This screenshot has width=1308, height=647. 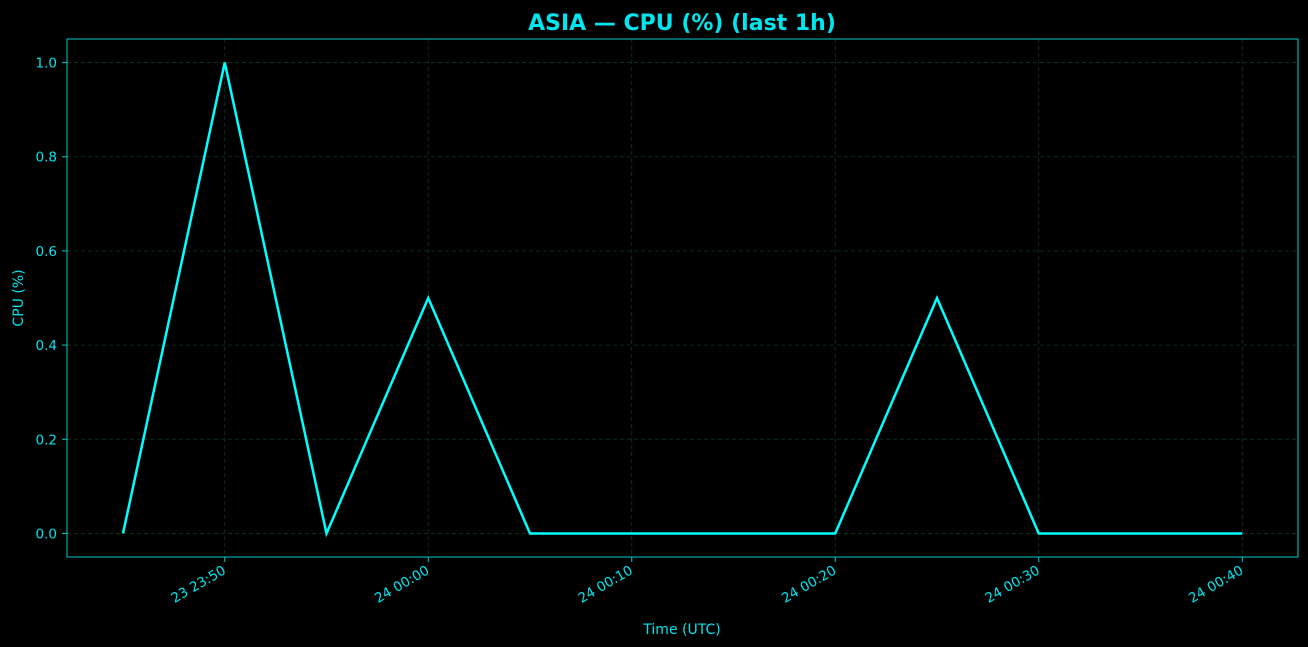 What do you see at coordinates (51, 299) in the screenshot?
I see `y-axis: 0.0 0.2 0.4 0.6 0.8 1.0` at bounding box center [51, 299].